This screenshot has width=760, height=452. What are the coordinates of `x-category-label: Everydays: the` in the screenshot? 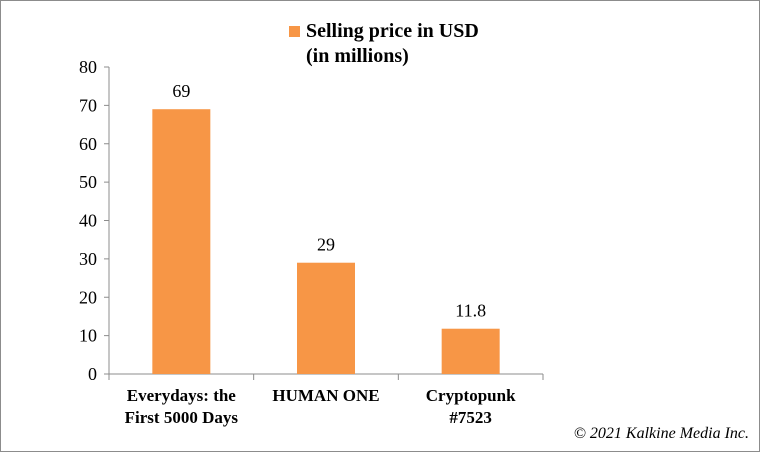 It's located at (182, 395).